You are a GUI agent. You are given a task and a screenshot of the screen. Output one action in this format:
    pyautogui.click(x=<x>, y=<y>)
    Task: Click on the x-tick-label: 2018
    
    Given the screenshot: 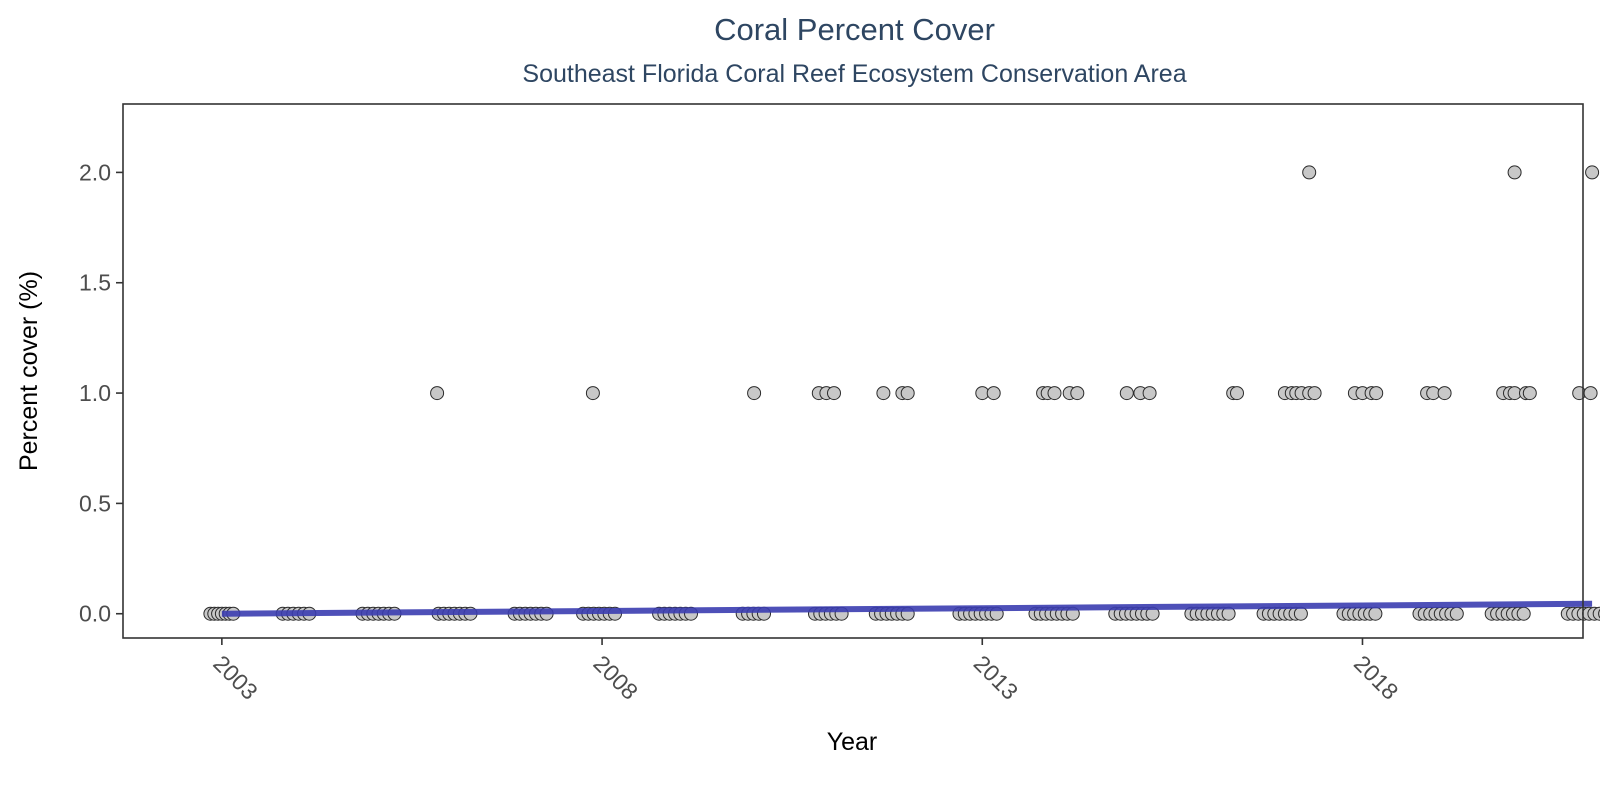 What is the action you would take?
    pyautogui.click(x=1376, y=677)
    